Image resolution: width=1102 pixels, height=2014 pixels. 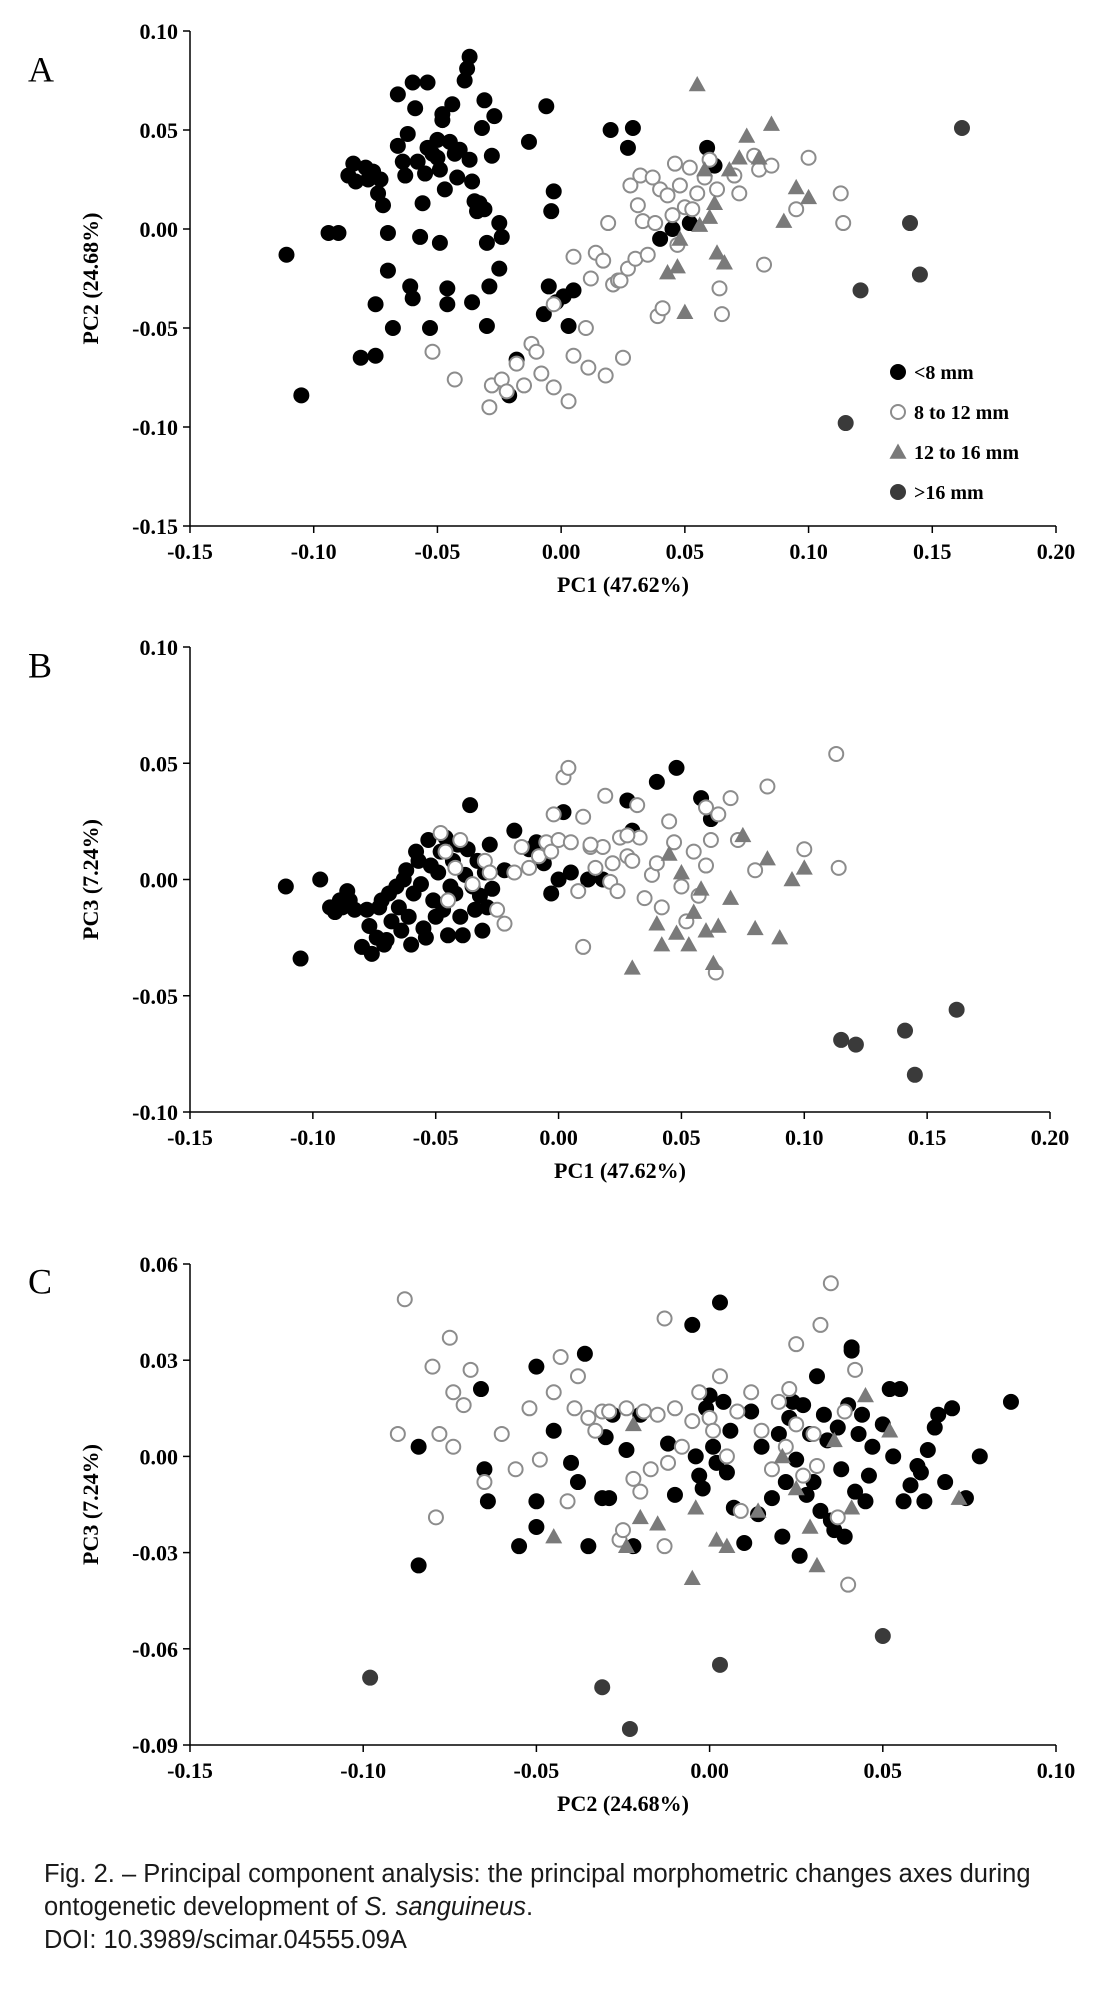 I want to click on y-tick-label: 0.05, so click(x=159, y=763).